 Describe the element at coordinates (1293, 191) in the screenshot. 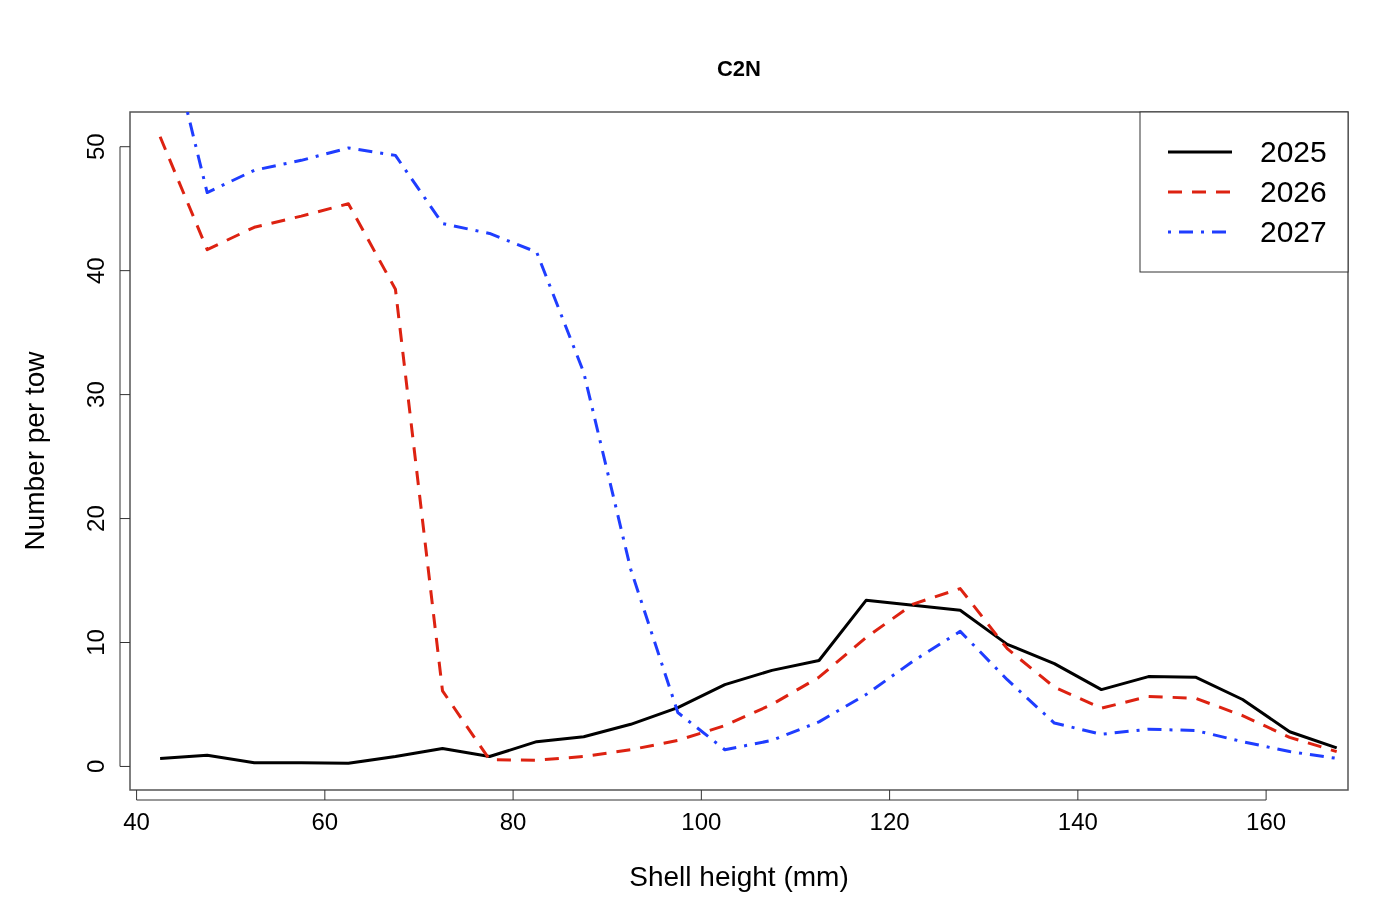

I see `legend-label: 2026` at that location.